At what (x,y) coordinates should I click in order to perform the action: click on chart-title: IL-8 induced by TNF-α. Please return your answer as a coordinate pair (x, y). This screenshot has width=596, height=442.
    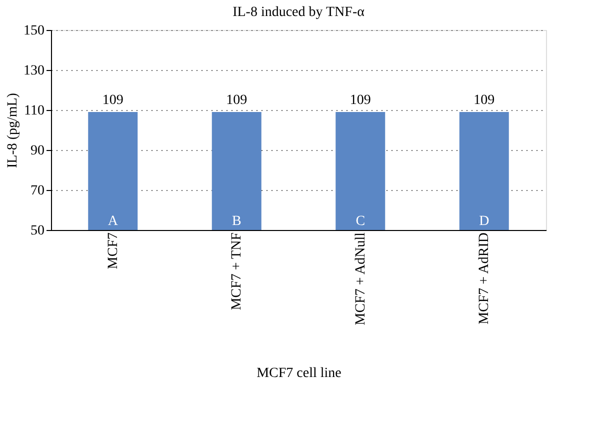
    Looking at the image, I should click on (299, 12).